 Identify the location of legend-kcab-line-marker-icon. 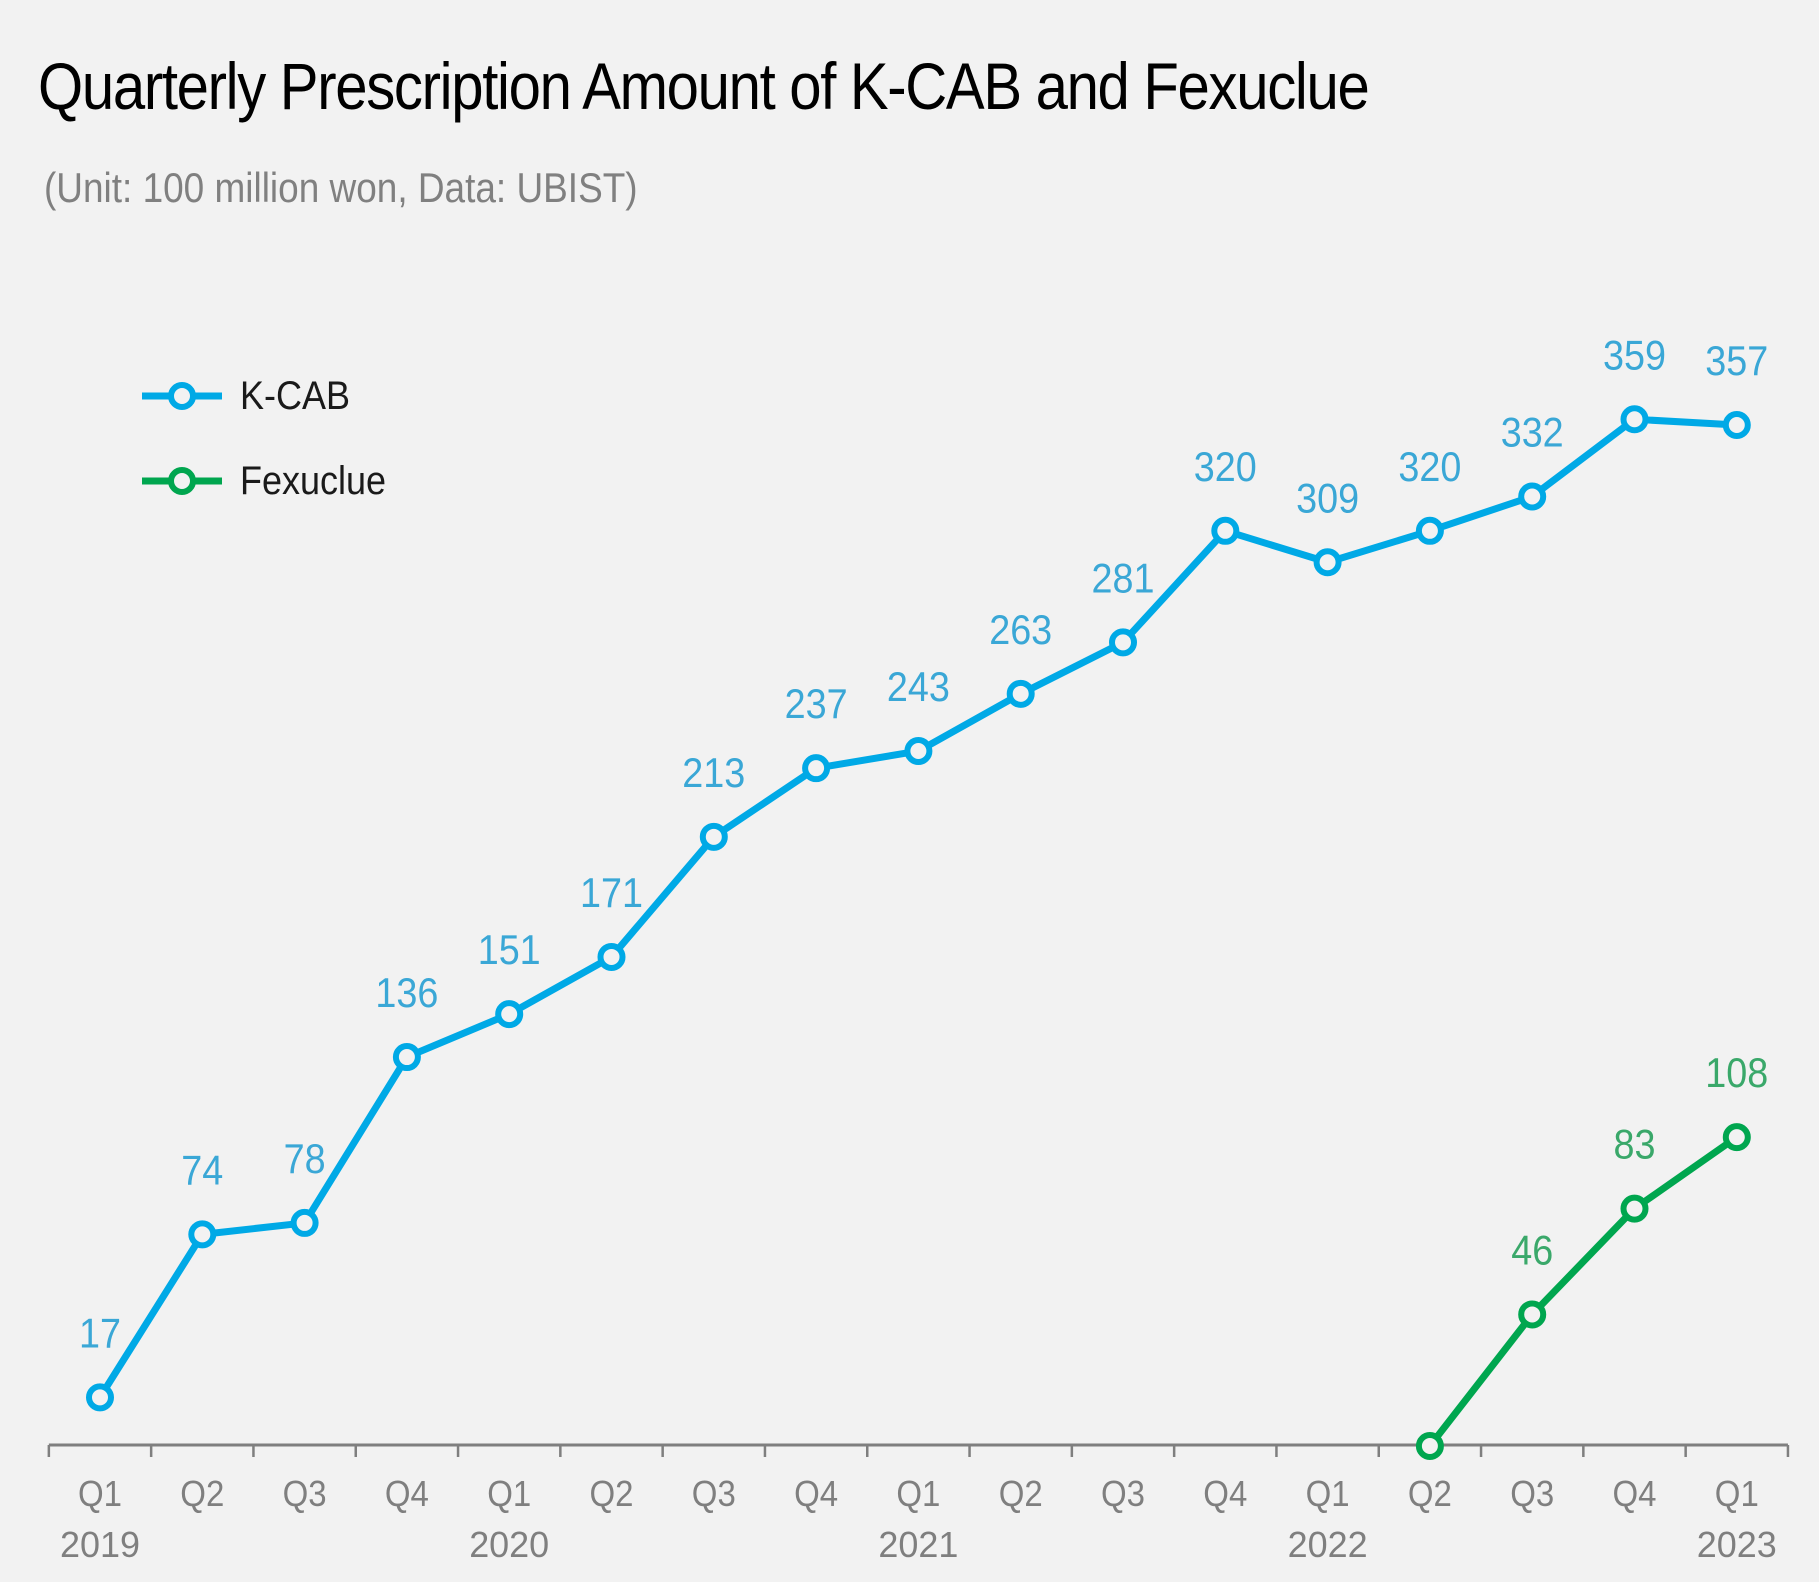
(182, 396).